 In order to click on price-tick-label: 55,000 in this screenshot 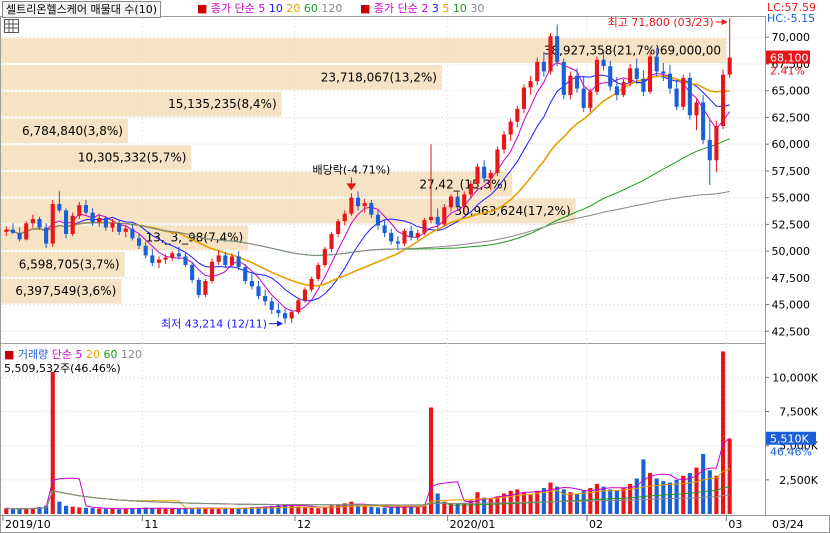, I will do `click(791, 198)`.